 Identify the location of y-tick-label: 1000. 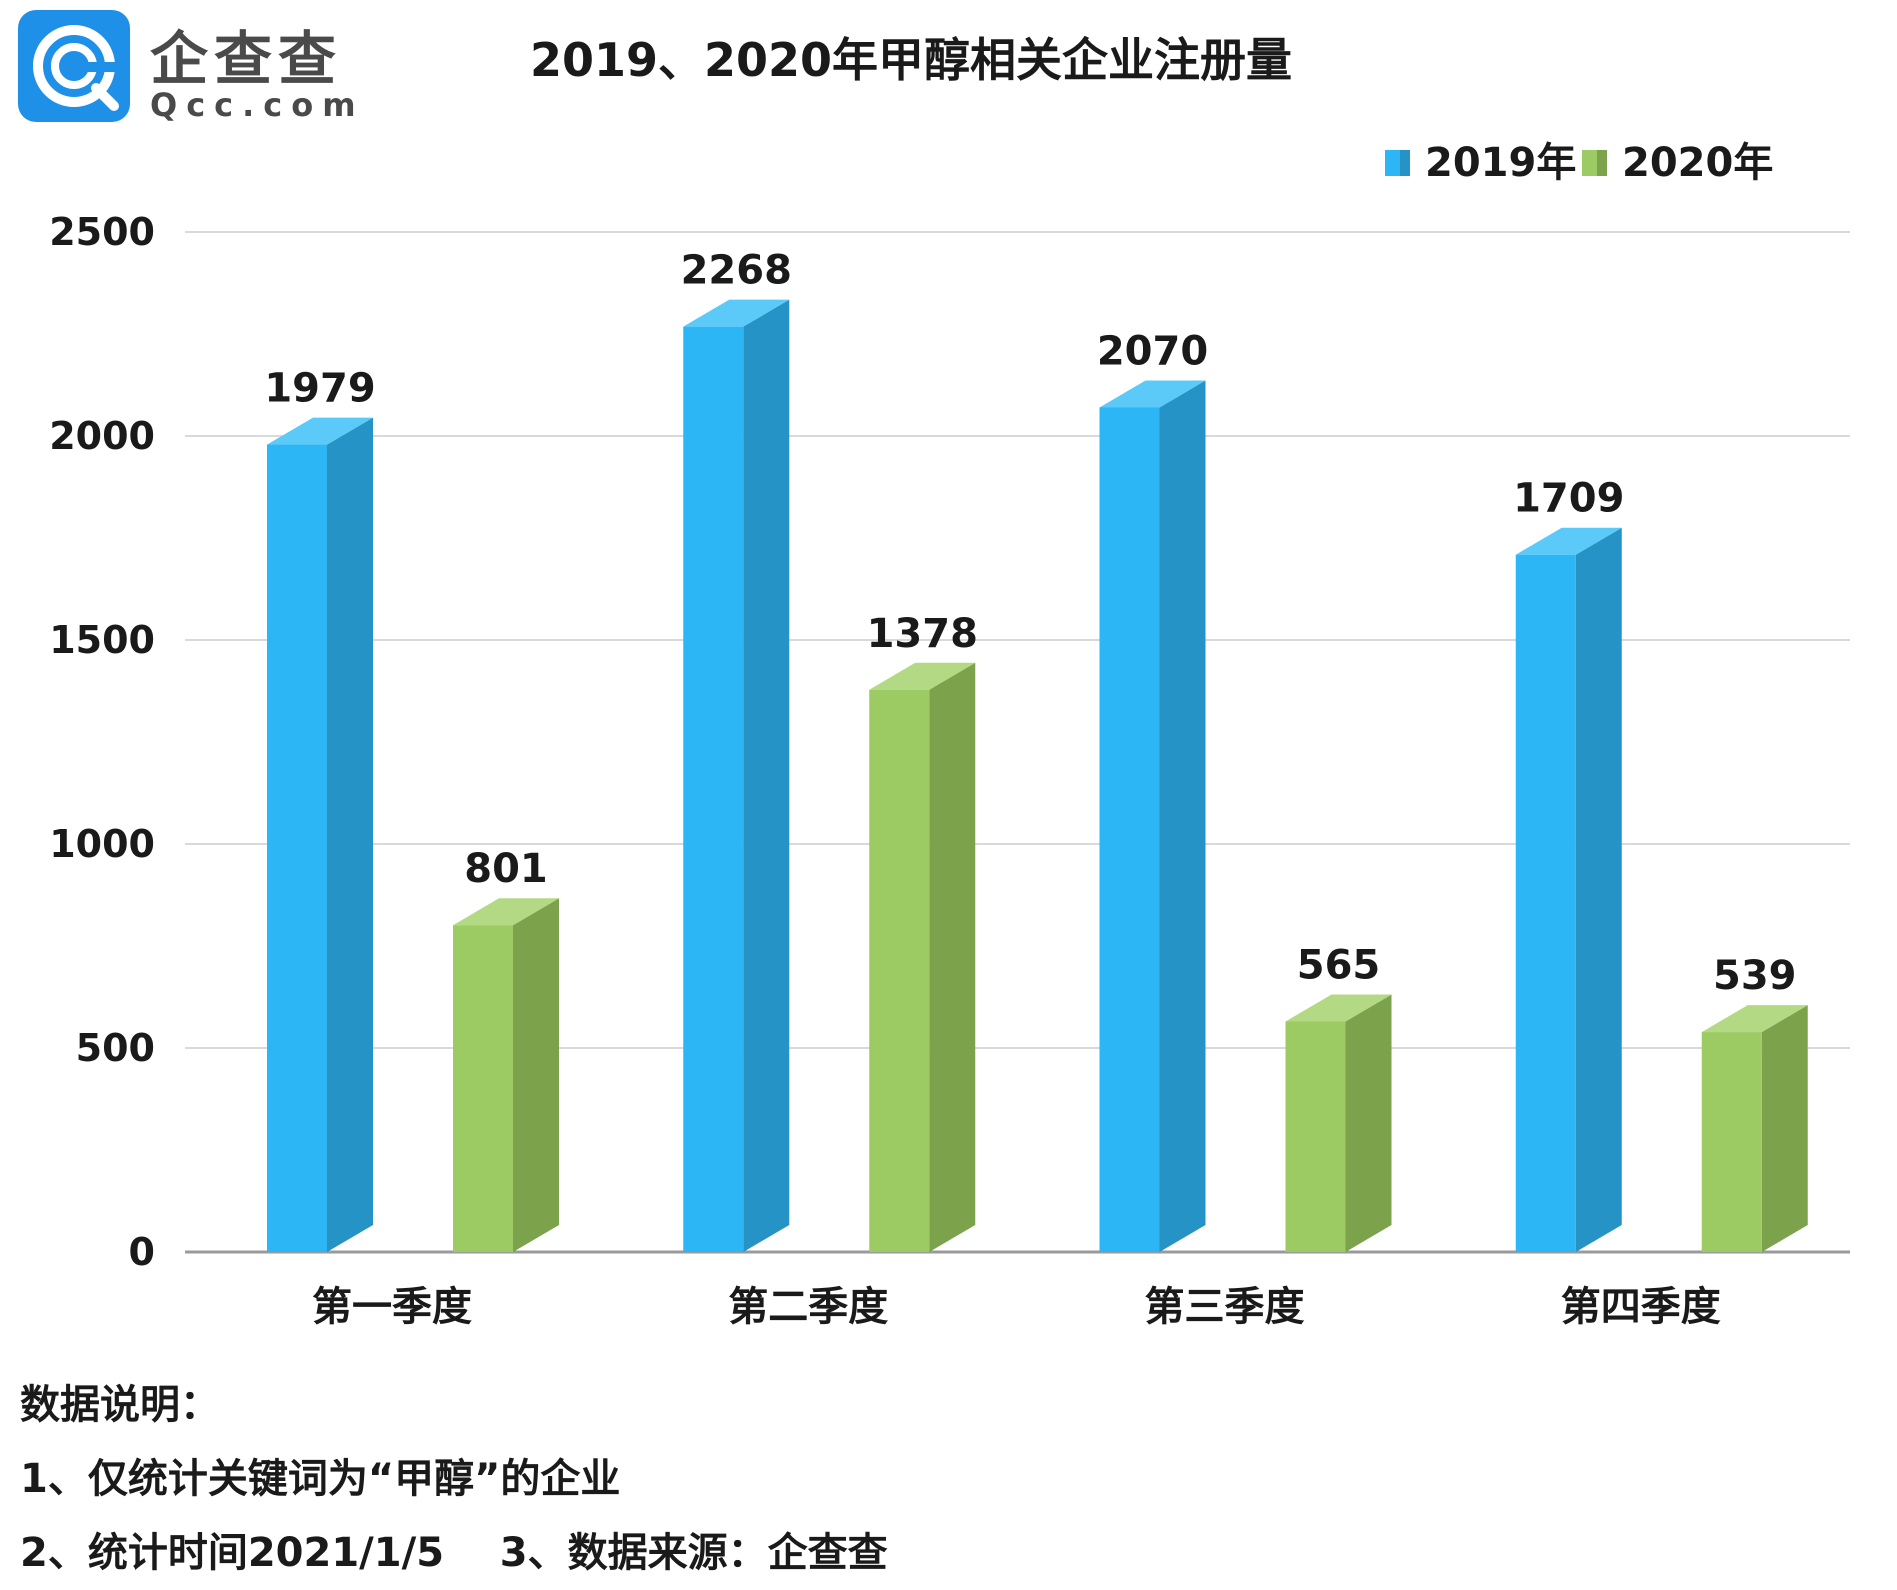
(102, 844).